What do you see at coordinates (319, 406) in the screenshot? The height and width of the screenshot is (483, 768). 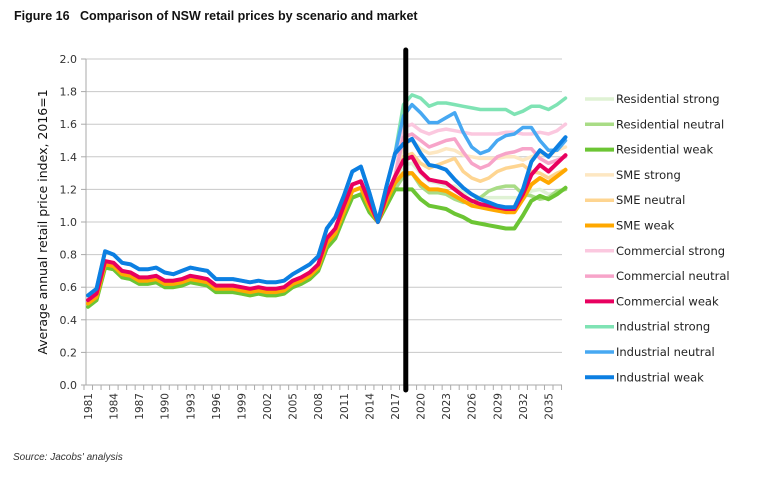 I see `x-tick-label: 2008` at bounding box center [319, 406].